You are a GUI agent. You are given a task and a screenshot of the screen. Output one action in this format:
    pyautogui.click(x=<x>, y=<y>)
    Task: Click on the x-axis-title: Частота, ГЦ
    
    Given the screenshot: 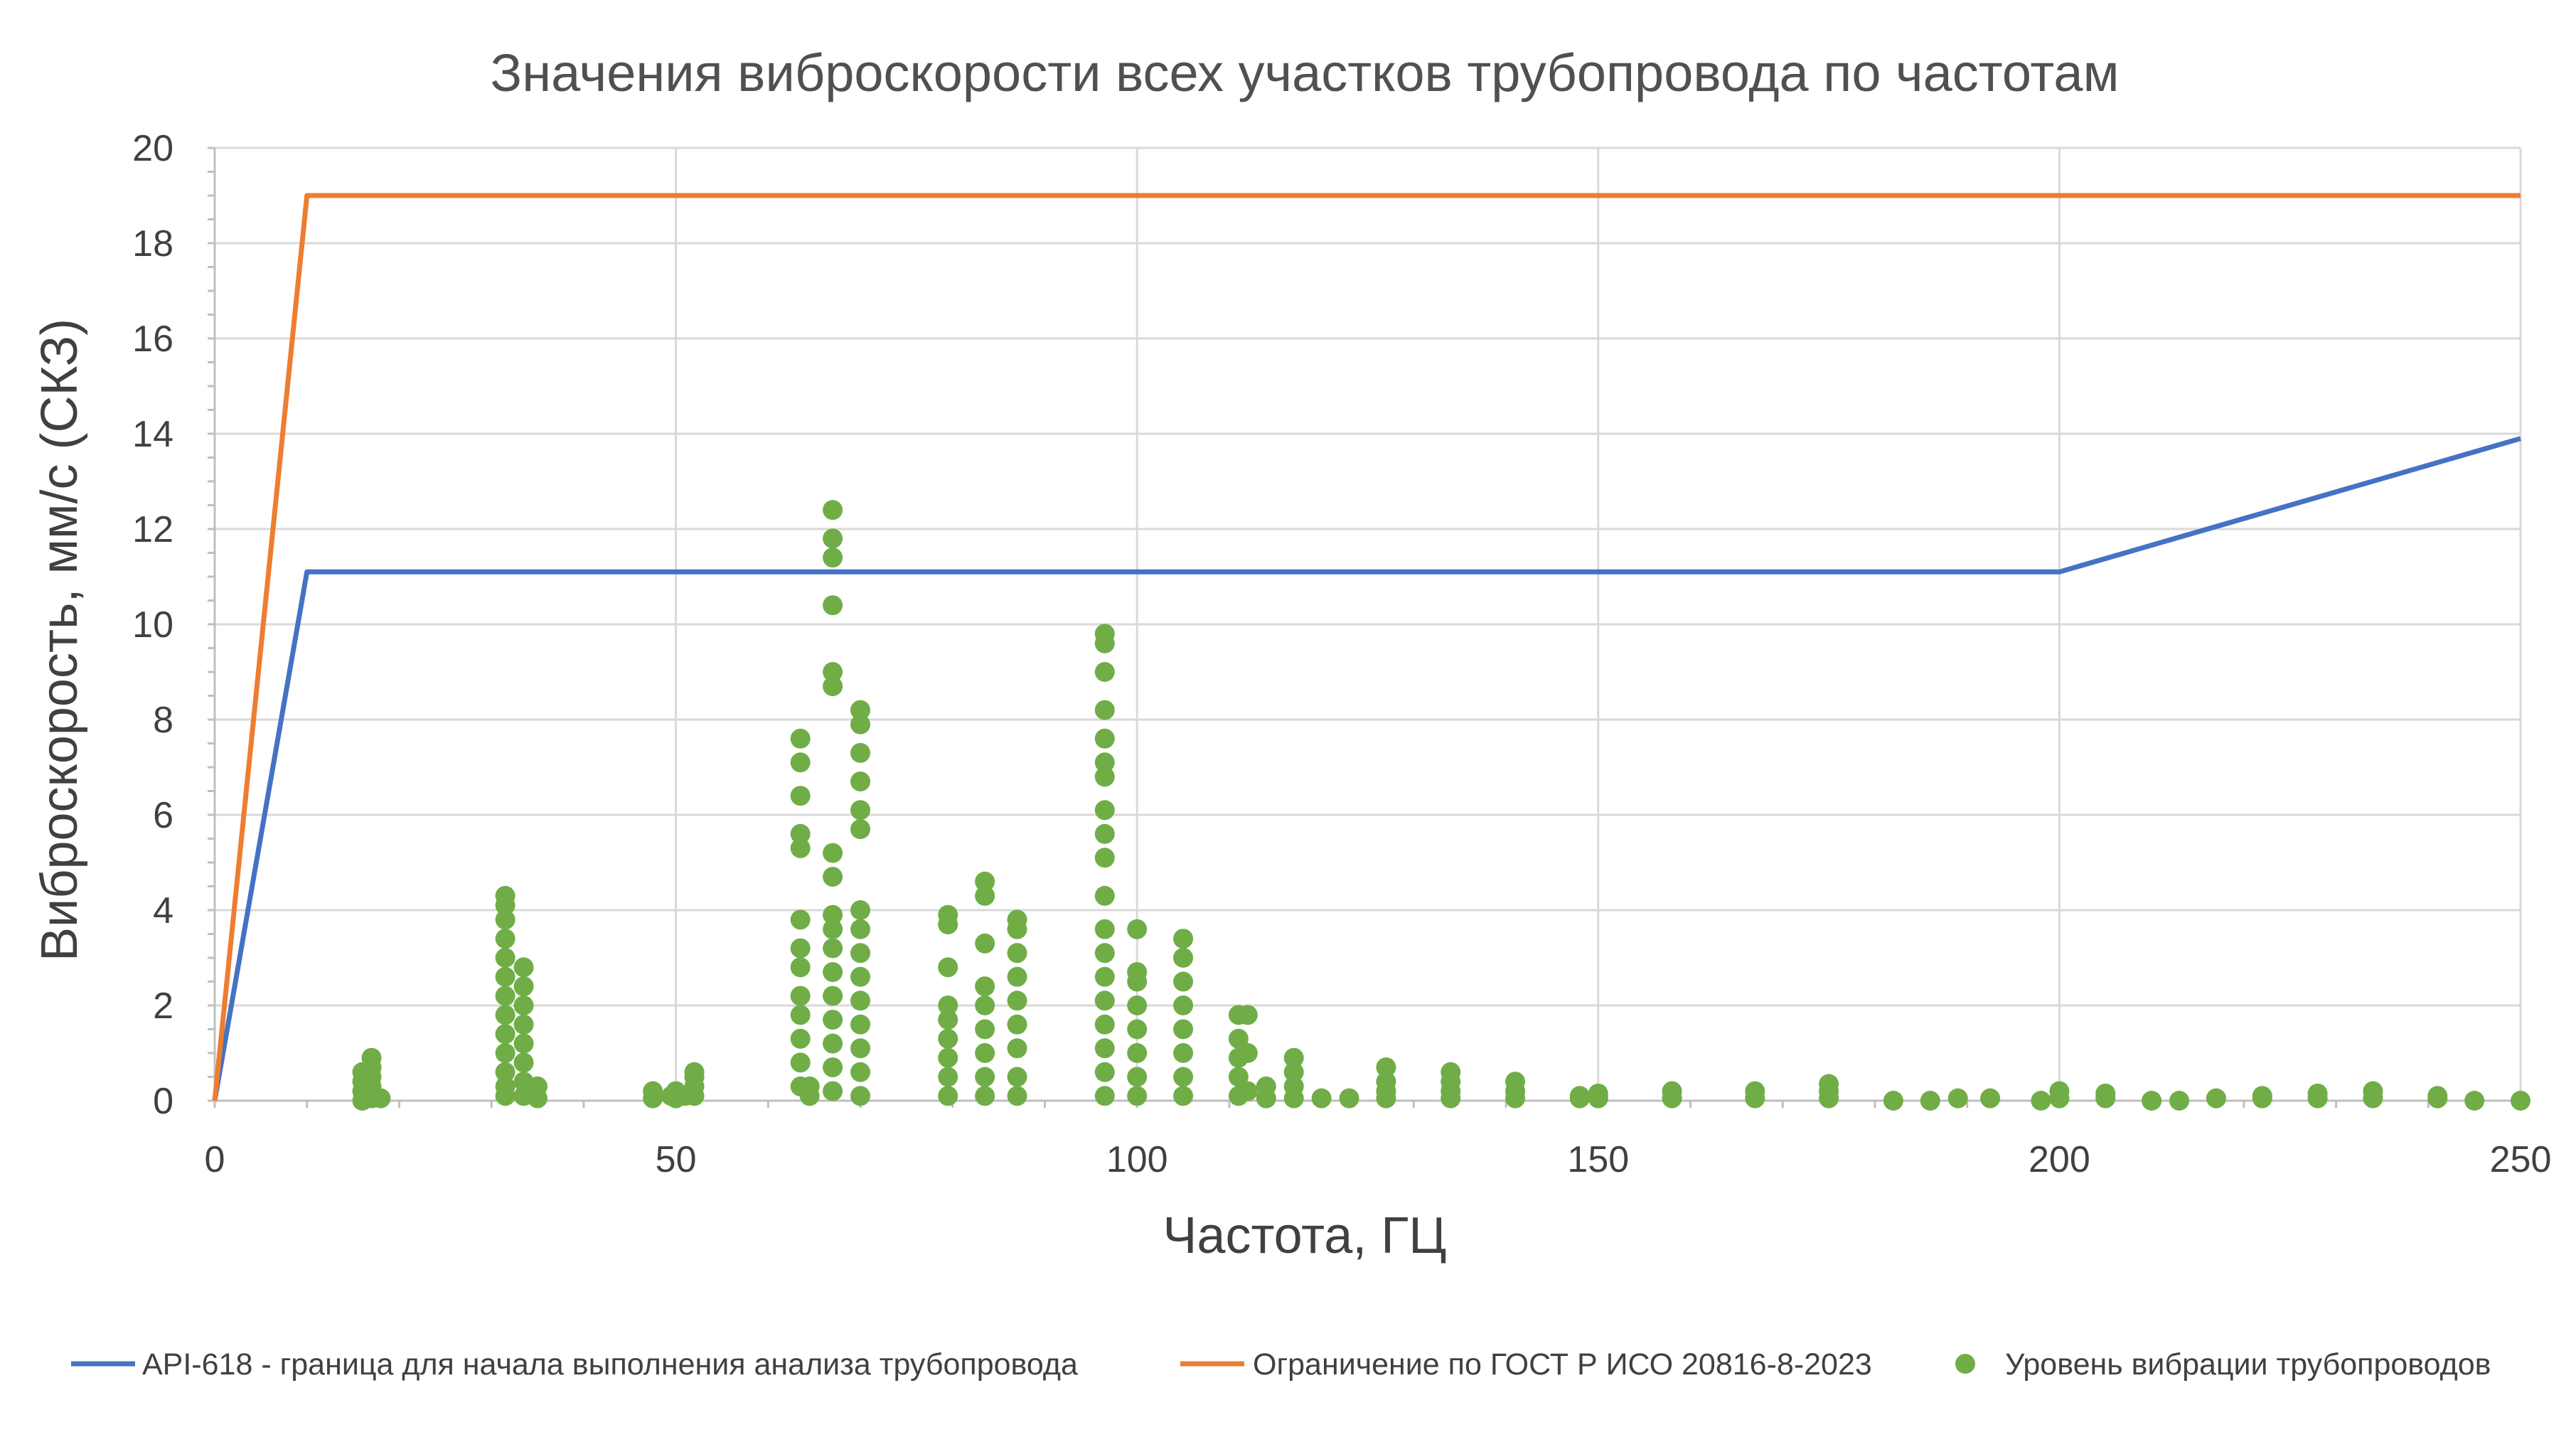 What is the action you would take?
    pyautogui.click(x=1304, y=1235)
    